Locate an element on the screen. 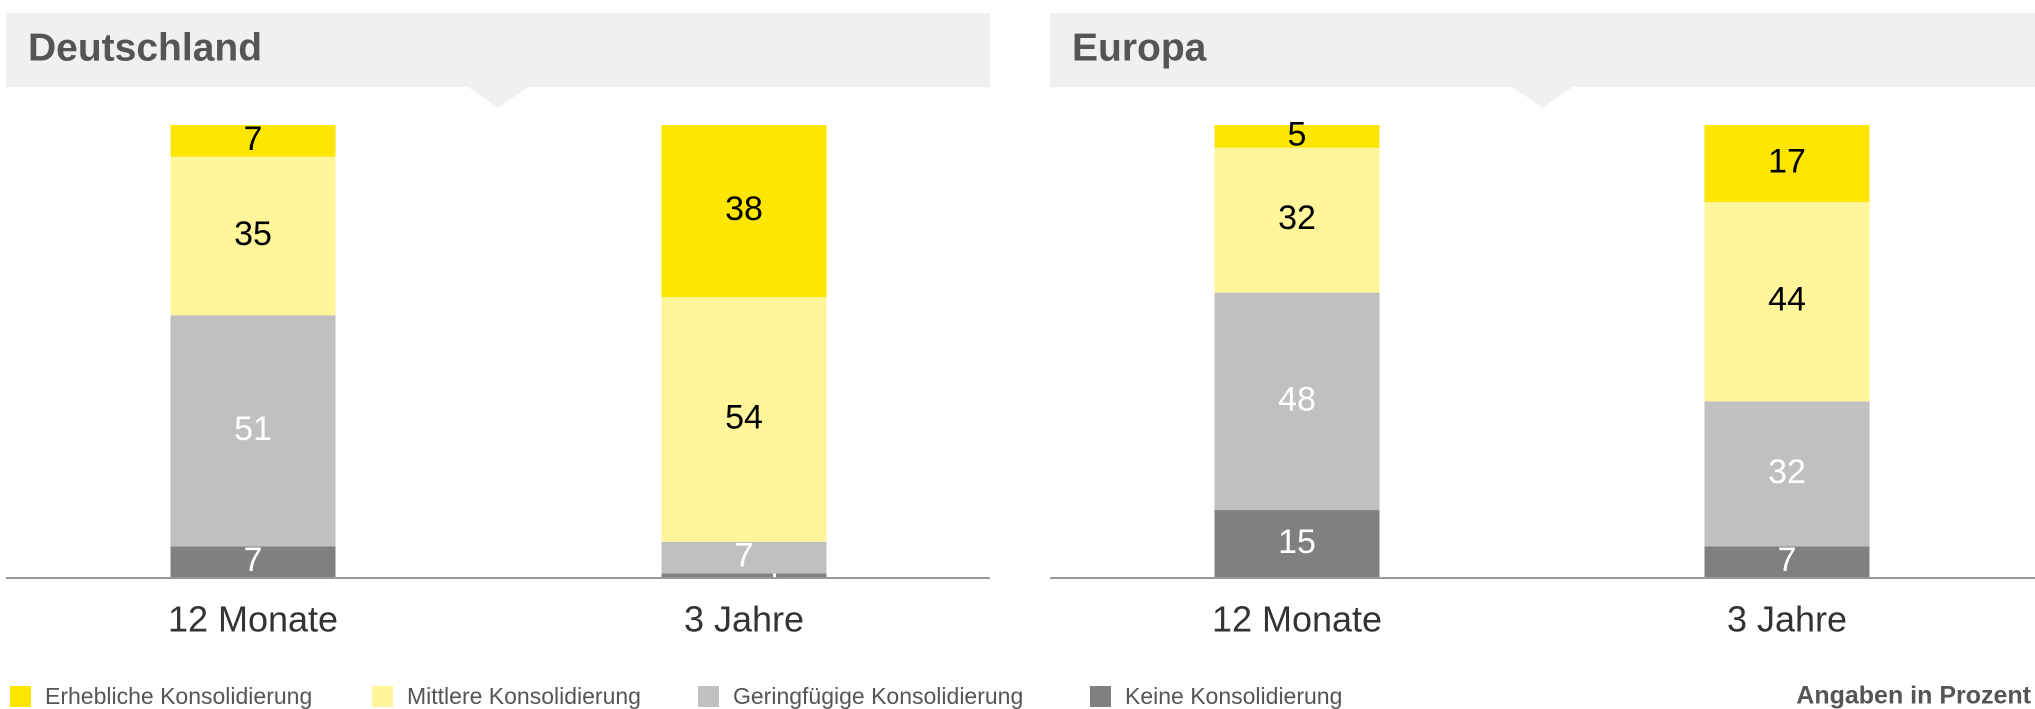 The width and height of the screenshot is (2035, 709). value-label: 17 is located at coordinates (1787, 161).